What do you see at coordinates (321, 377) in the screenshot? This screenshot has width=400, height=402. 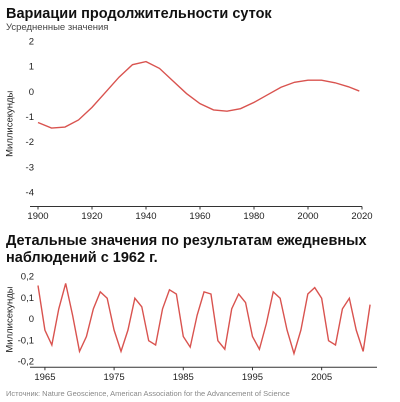 I see `x-tick-label: 2005` at bounding box center [321, 377].